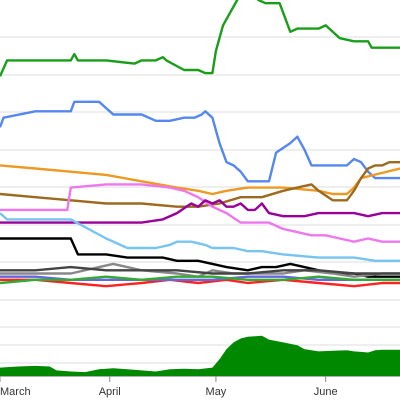  Describe the element at coordinates (200, 387) in the screenshot. I see `x-axis: March April May June` at that location.